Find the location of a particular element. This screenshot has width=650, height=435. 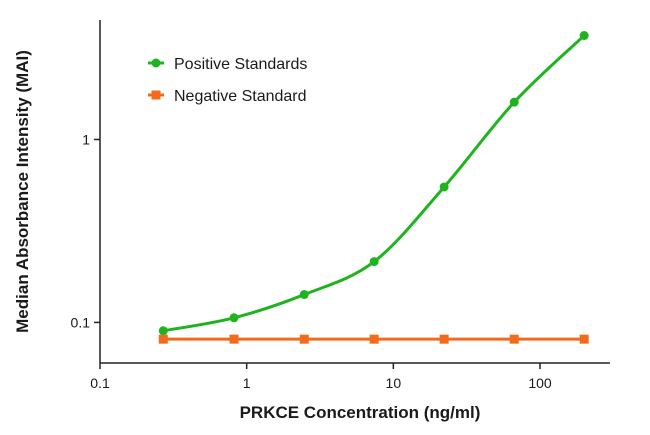

x-tick-label: 10 is located at coordinates (394, 383).